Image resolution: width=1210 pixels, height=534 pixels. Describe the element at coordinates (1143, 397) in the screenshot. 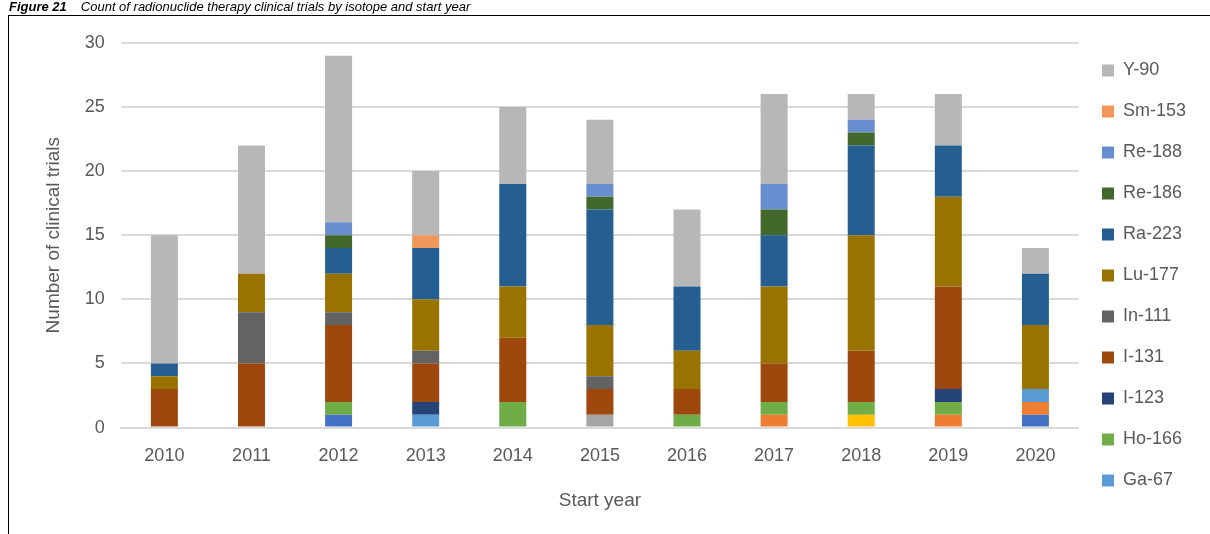

I see `legend-label: I-123` at that location.